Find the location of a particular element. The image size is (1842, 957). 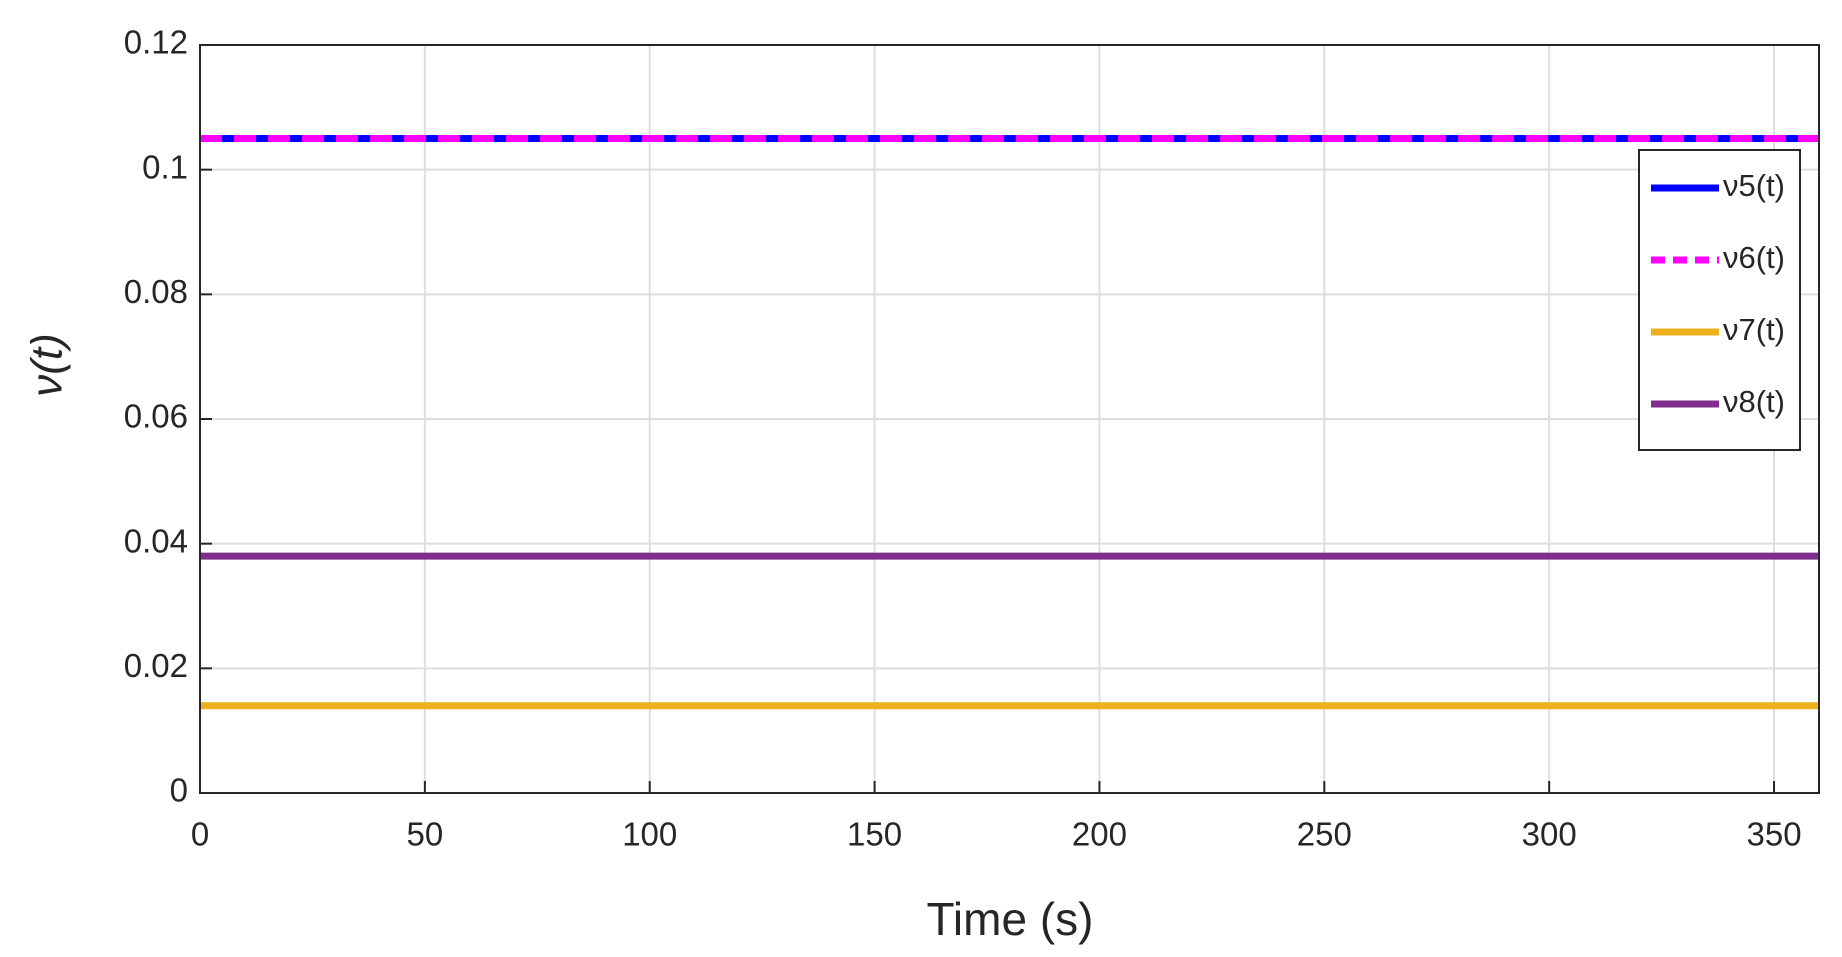

legend-label: ν7(t) is located at coordinates (1754, 329).